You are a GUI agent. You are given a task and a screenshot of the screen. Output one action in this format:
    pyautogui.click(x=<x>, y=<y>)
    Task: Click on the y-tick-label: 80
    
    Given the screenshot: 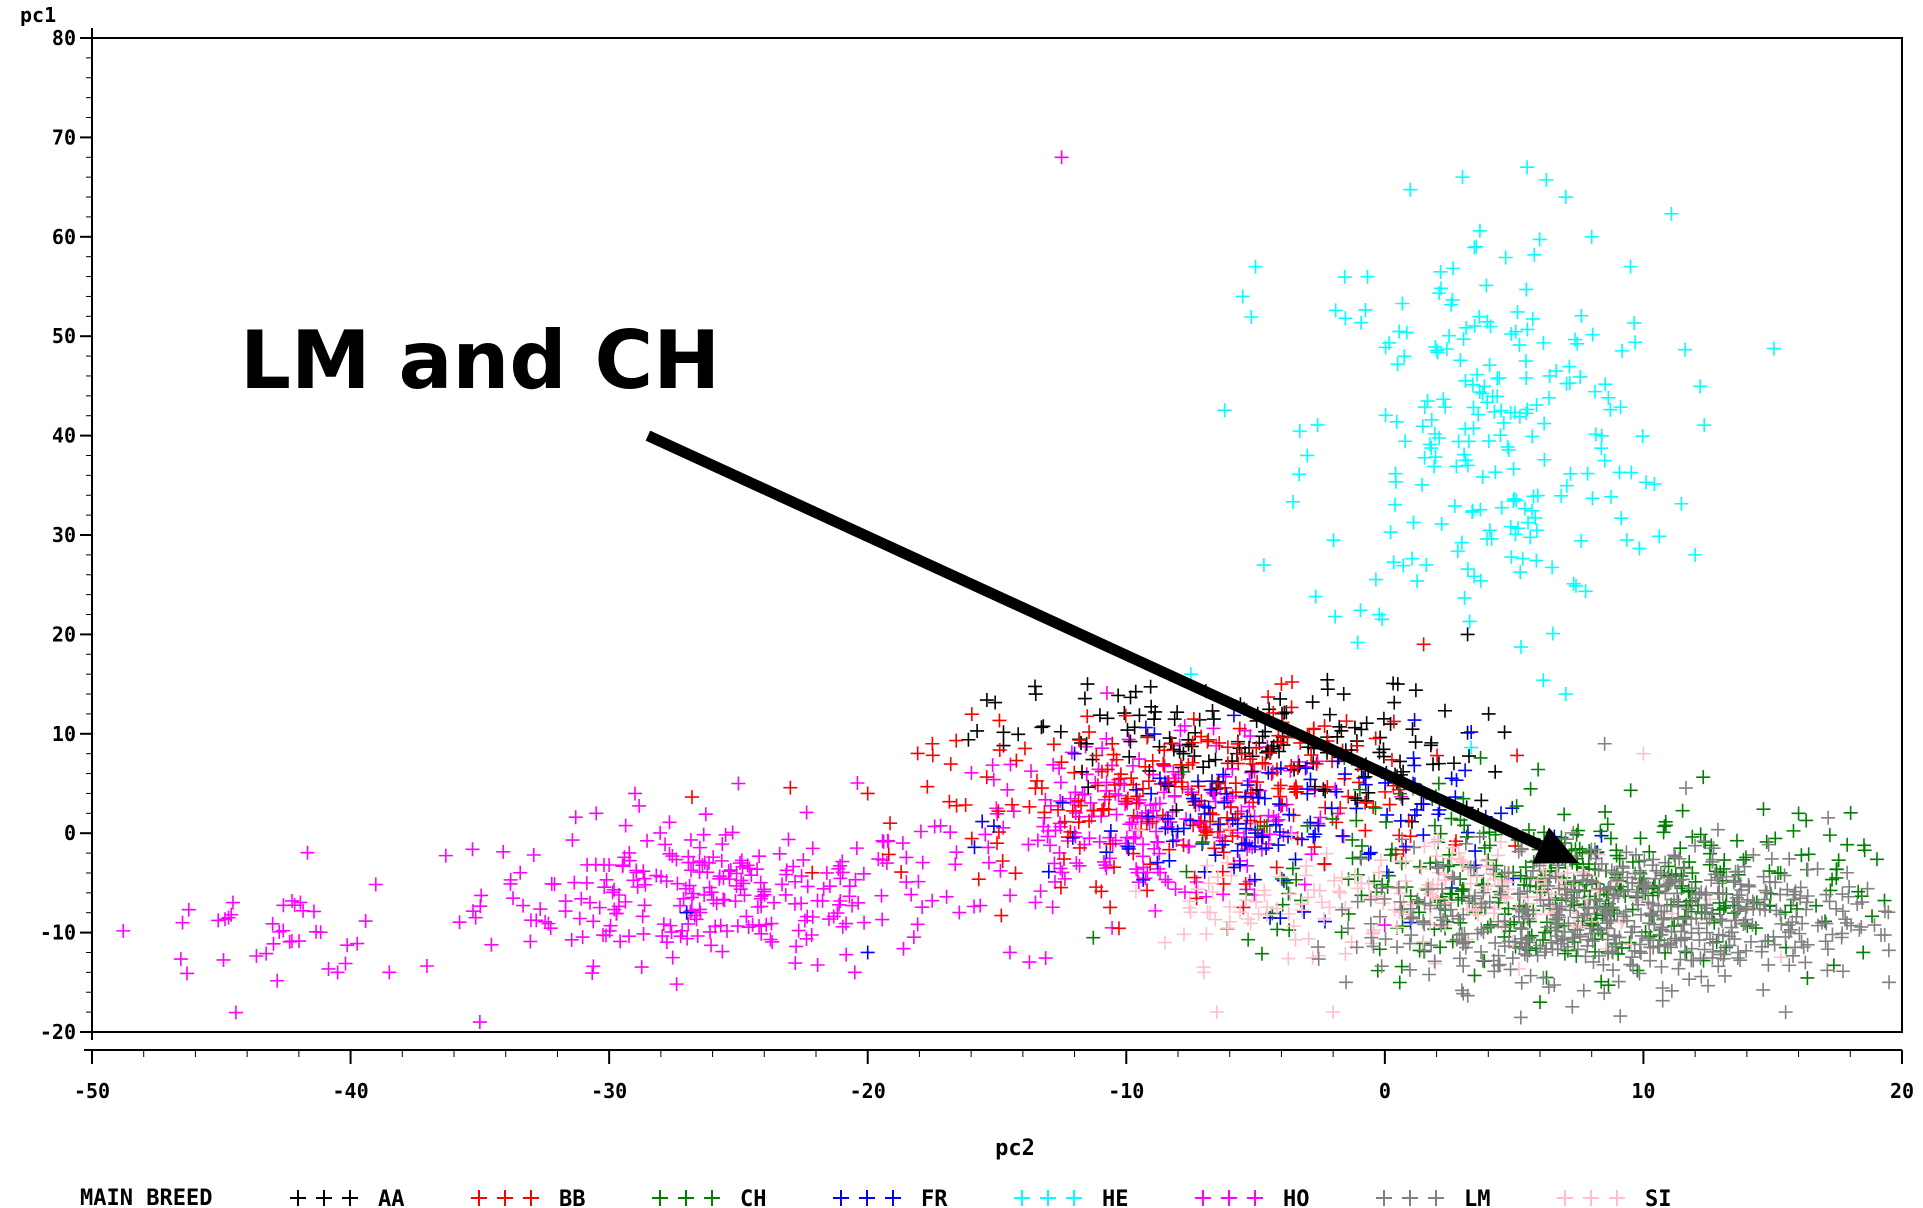 What is the action you would take?
    pyautogui.click(x=64, y=38)
    